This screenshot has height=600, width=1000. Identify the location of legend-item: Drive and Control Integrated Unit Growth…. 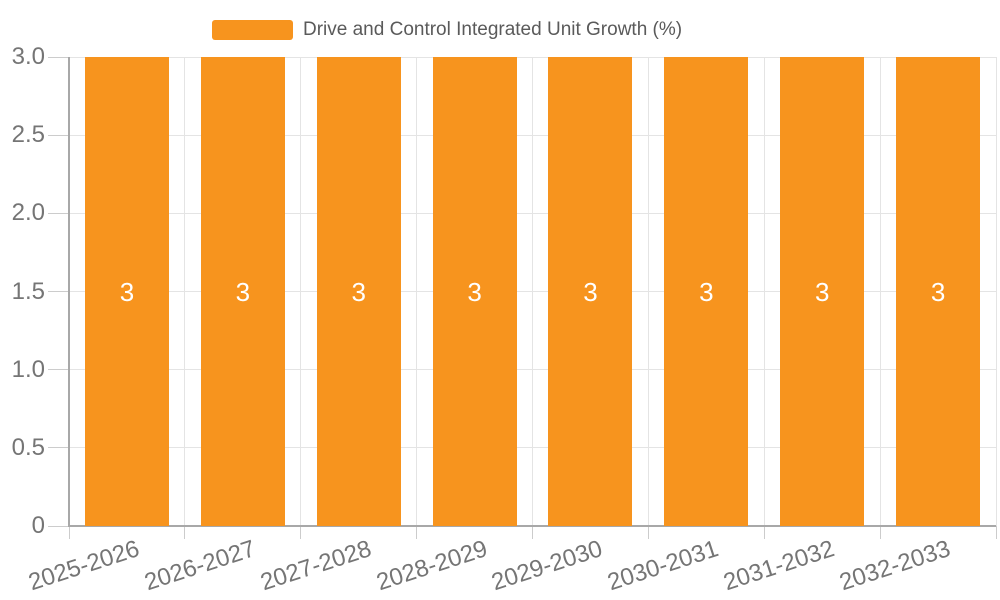
(447, 30).